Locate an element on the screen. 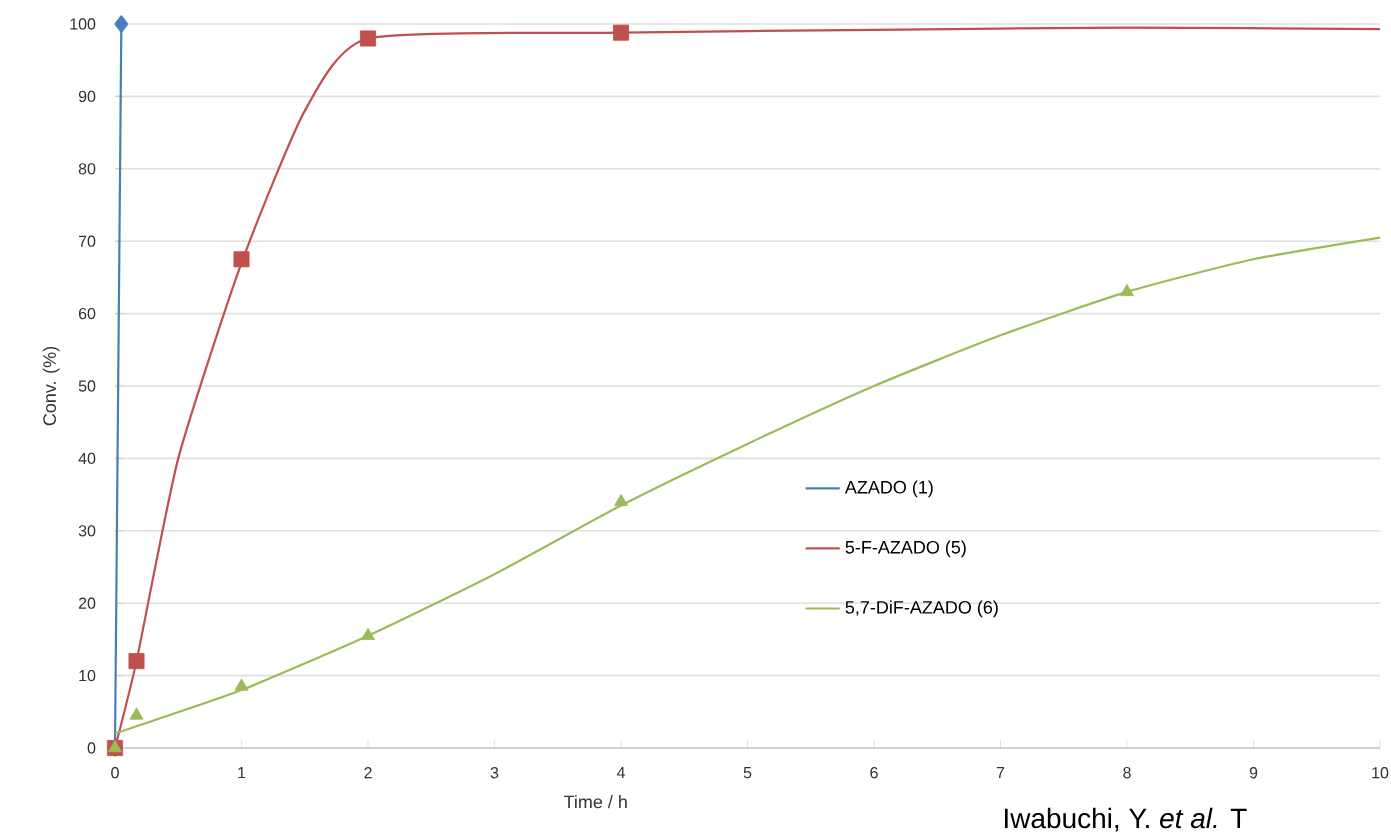  y-tick-label: 50 is located at coordinates (87, 386).